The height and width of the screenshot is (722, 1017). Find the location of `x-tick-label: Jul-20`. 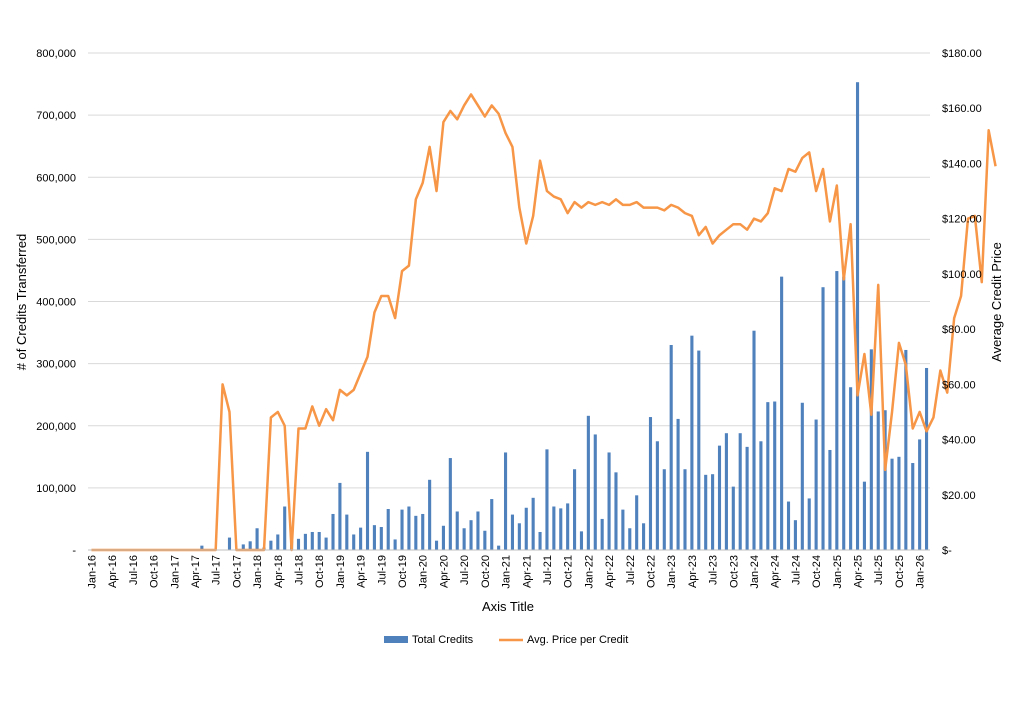

x-tick-label: Jul-20 is located at coordinates (465, 570).